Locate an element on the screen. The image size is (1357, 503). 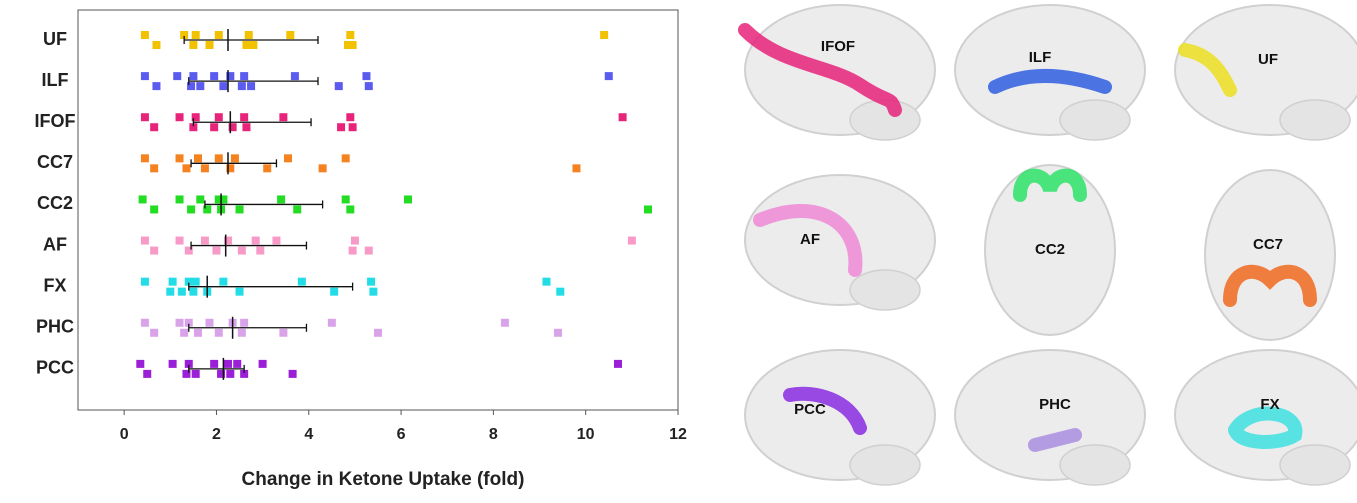
x-tick-label: 2 is located at coordinates (216, 434).